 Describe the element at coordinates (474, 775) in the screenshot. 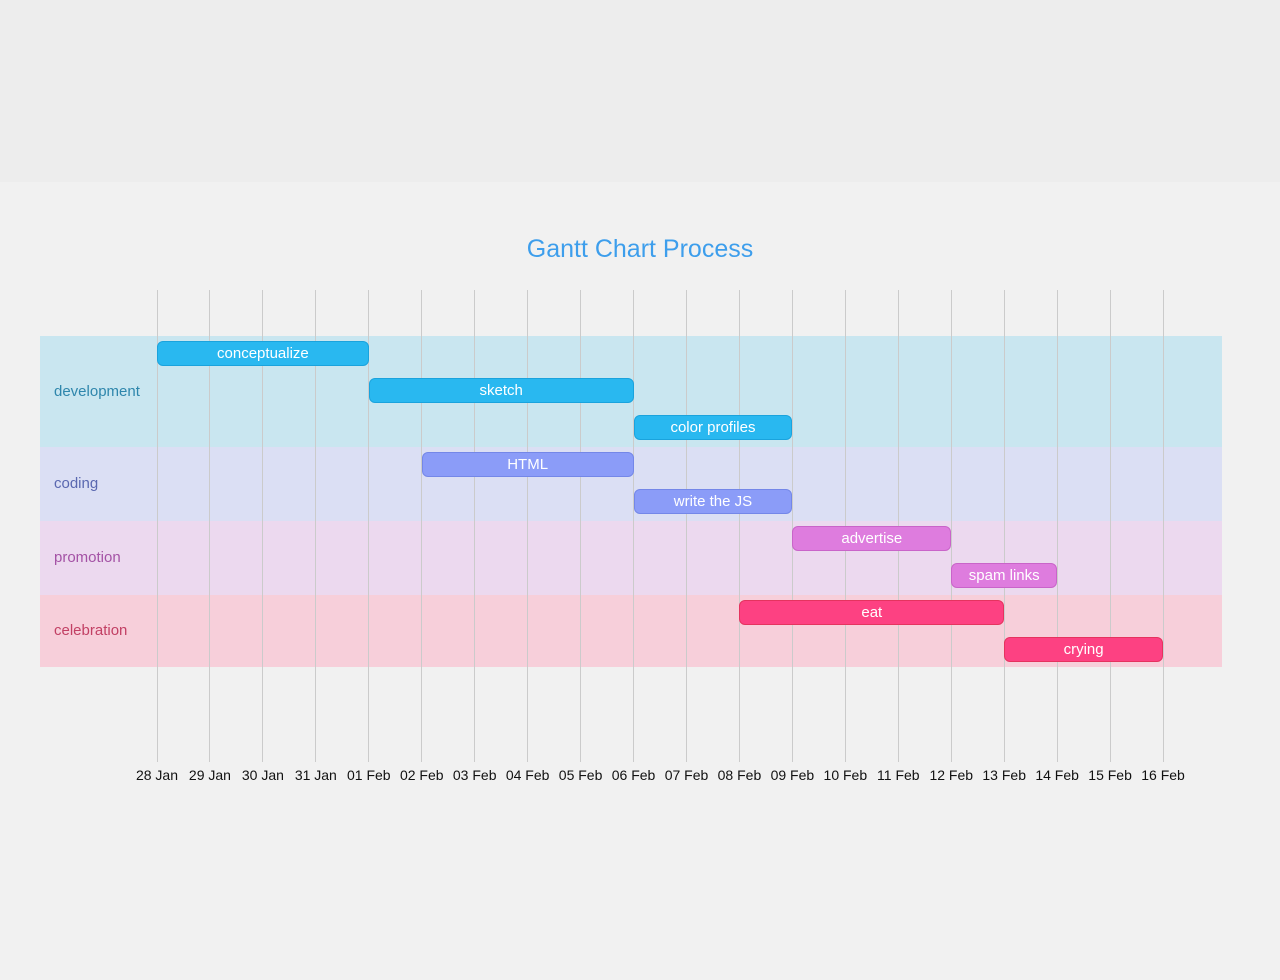

I see `axis-tick-label: 03 Feb` at that location.